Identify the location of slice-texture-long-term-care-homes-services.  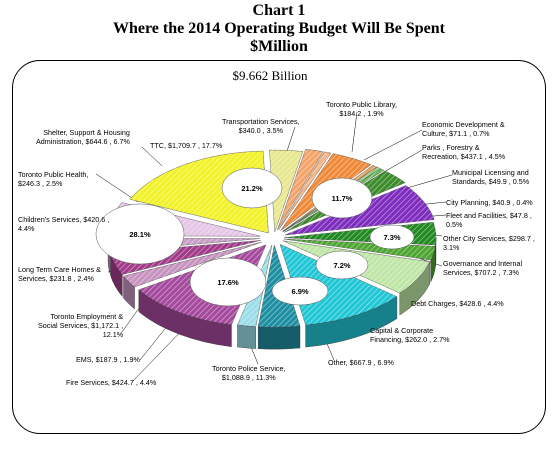
(192, 264).